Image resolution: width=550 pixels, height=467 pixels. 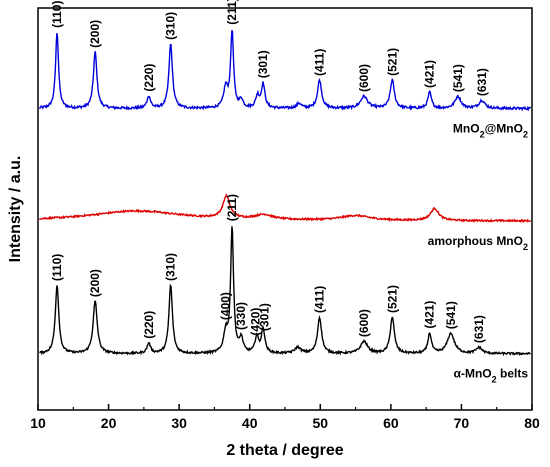 What do you see at coordinates (241, 316) in the screenshot?
I see `peak-label: (330)` at bounding box center [241, 316].